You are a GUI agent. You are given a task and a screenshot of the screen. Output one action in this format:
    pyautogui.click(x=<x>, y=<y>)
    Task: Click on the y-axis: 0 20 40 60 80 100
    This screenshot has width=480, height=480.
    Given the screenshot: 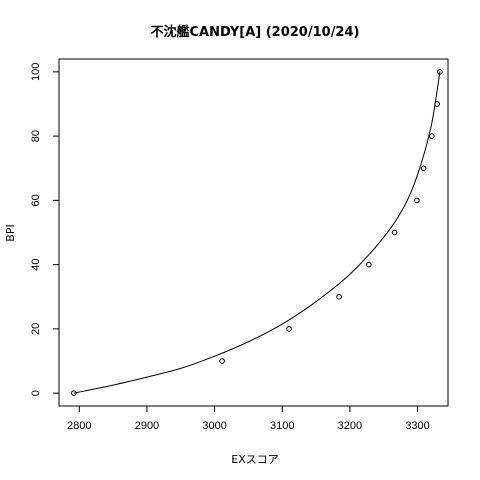 What is the action you would take?
    pyautogui.click(x=44, y=229)
    